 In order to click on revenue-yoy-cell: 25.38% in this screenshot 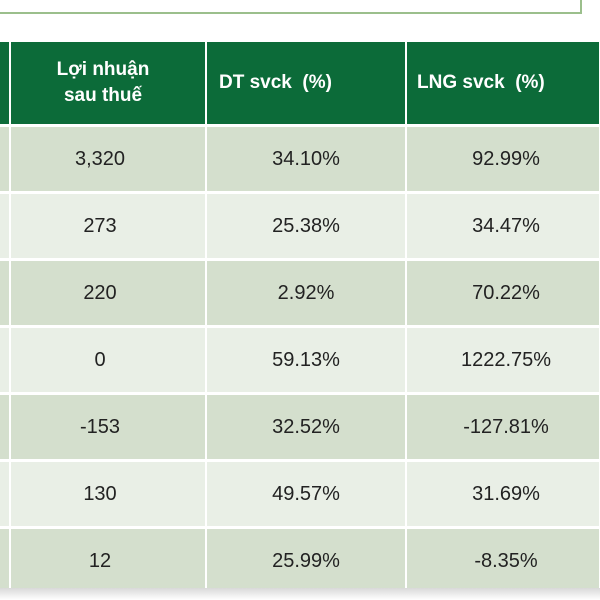, I will do `click(306, 226)`.